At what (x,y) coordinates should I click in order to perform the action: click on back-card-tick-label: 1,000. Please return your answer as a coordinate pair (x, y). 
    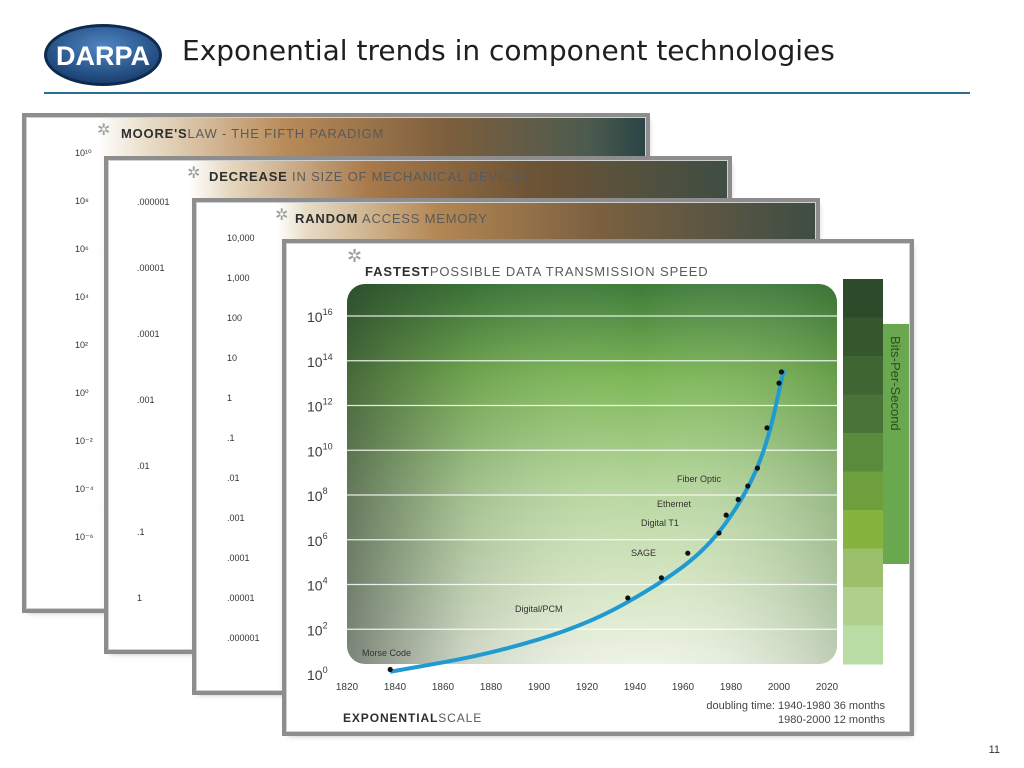
    Looking at the image, I should click on (238, 278).